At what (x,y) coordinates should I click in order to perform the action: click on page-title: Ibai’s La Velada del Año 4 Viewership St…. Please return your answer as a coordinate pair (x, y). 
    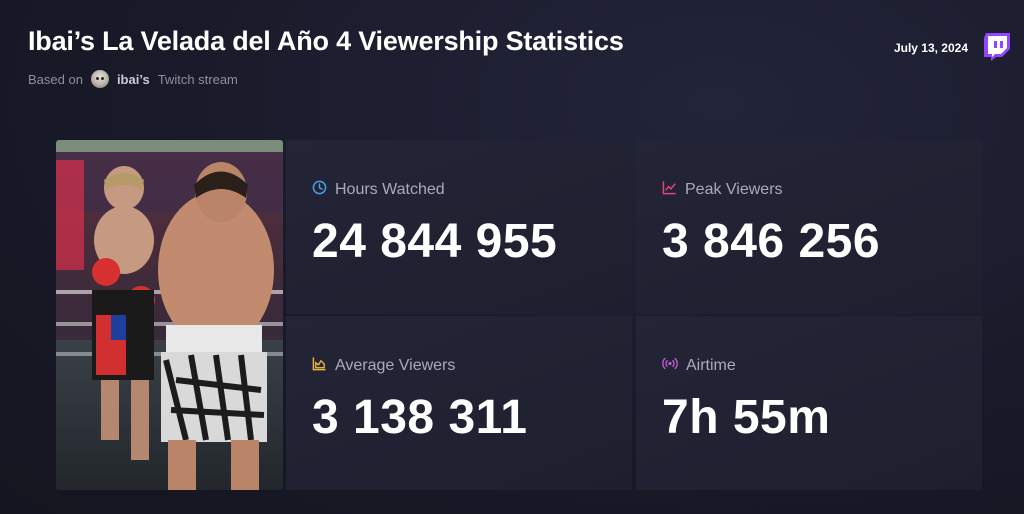
    Looking at the image, I should click on (326, 41).